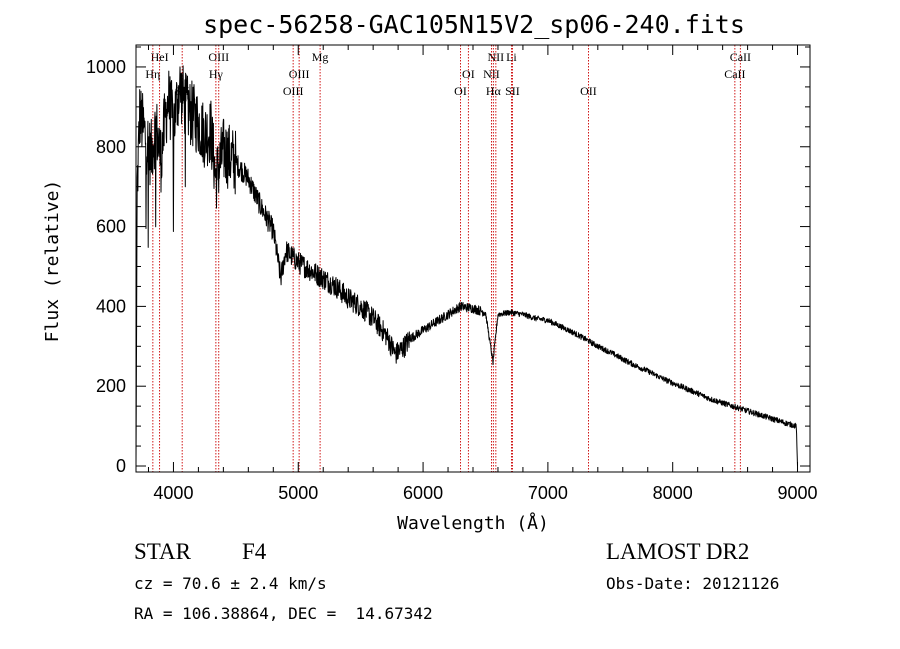  What do you see at coordinates (162, 551) in the screenshot?
I see `object-class: STAR` at bounding box center [162, 551].